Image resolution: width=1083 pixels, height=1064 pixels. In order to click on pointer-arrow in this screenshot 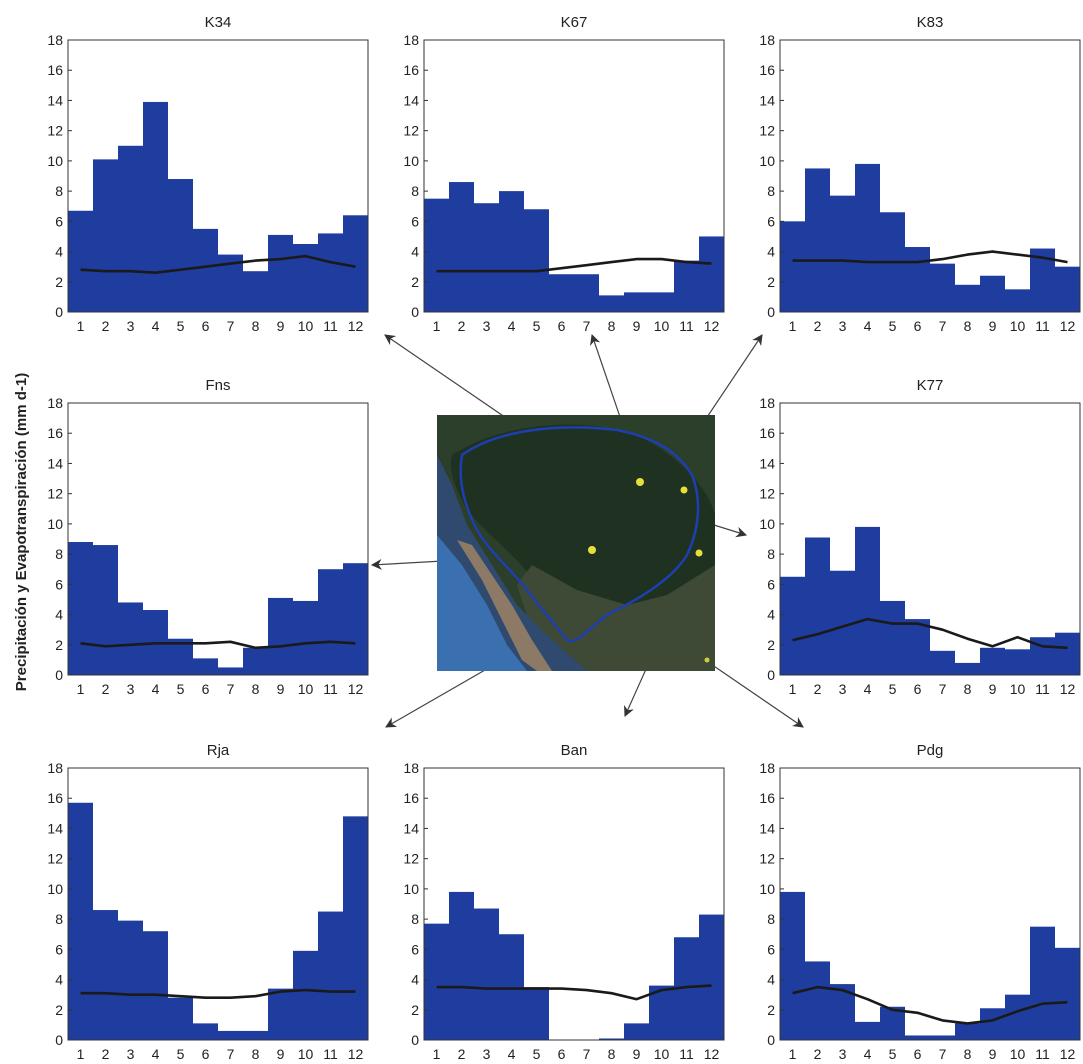, I will do `click(754, 693)`.